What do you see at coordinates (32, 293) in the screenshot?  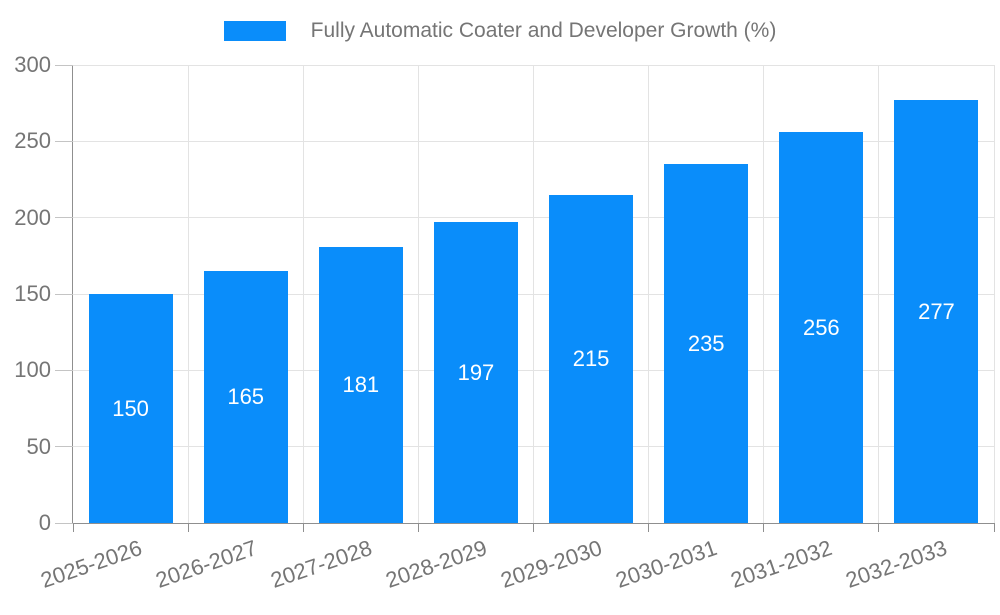 I see `y-axis-tick-label: 150` at bounding box center [32, 293].